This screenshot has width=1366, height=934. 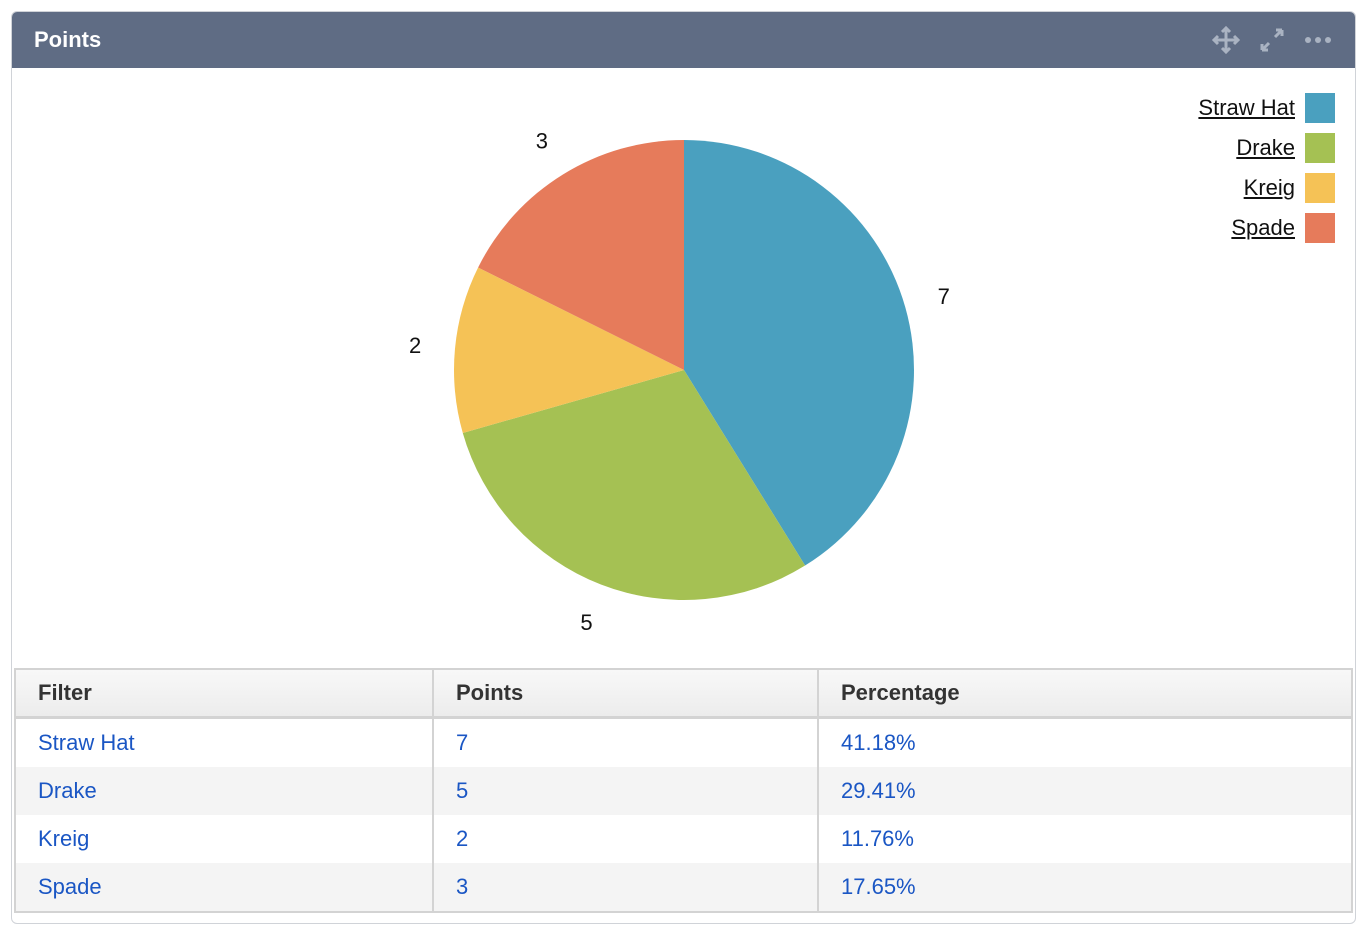 I want to click on panel-title: Points, so click(x=68, y=39).